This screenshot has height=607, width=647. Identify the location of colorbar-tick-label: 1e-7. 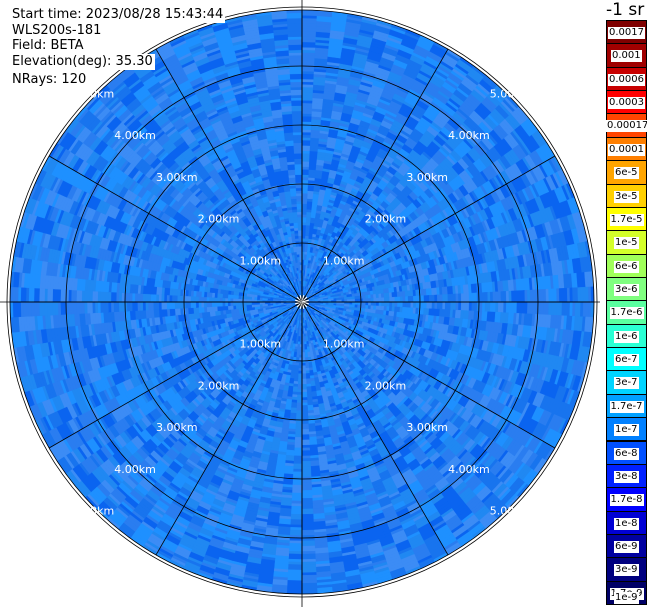
(626, 430).